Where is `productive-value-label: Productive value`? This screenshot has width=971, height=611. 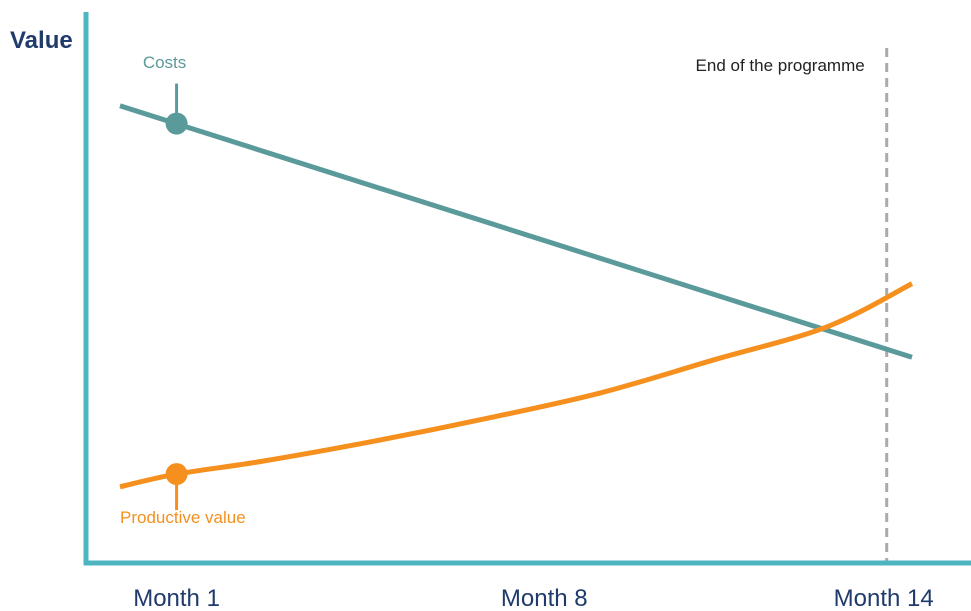 productive-value-label: Productive value is located at coordinates (183, 517).